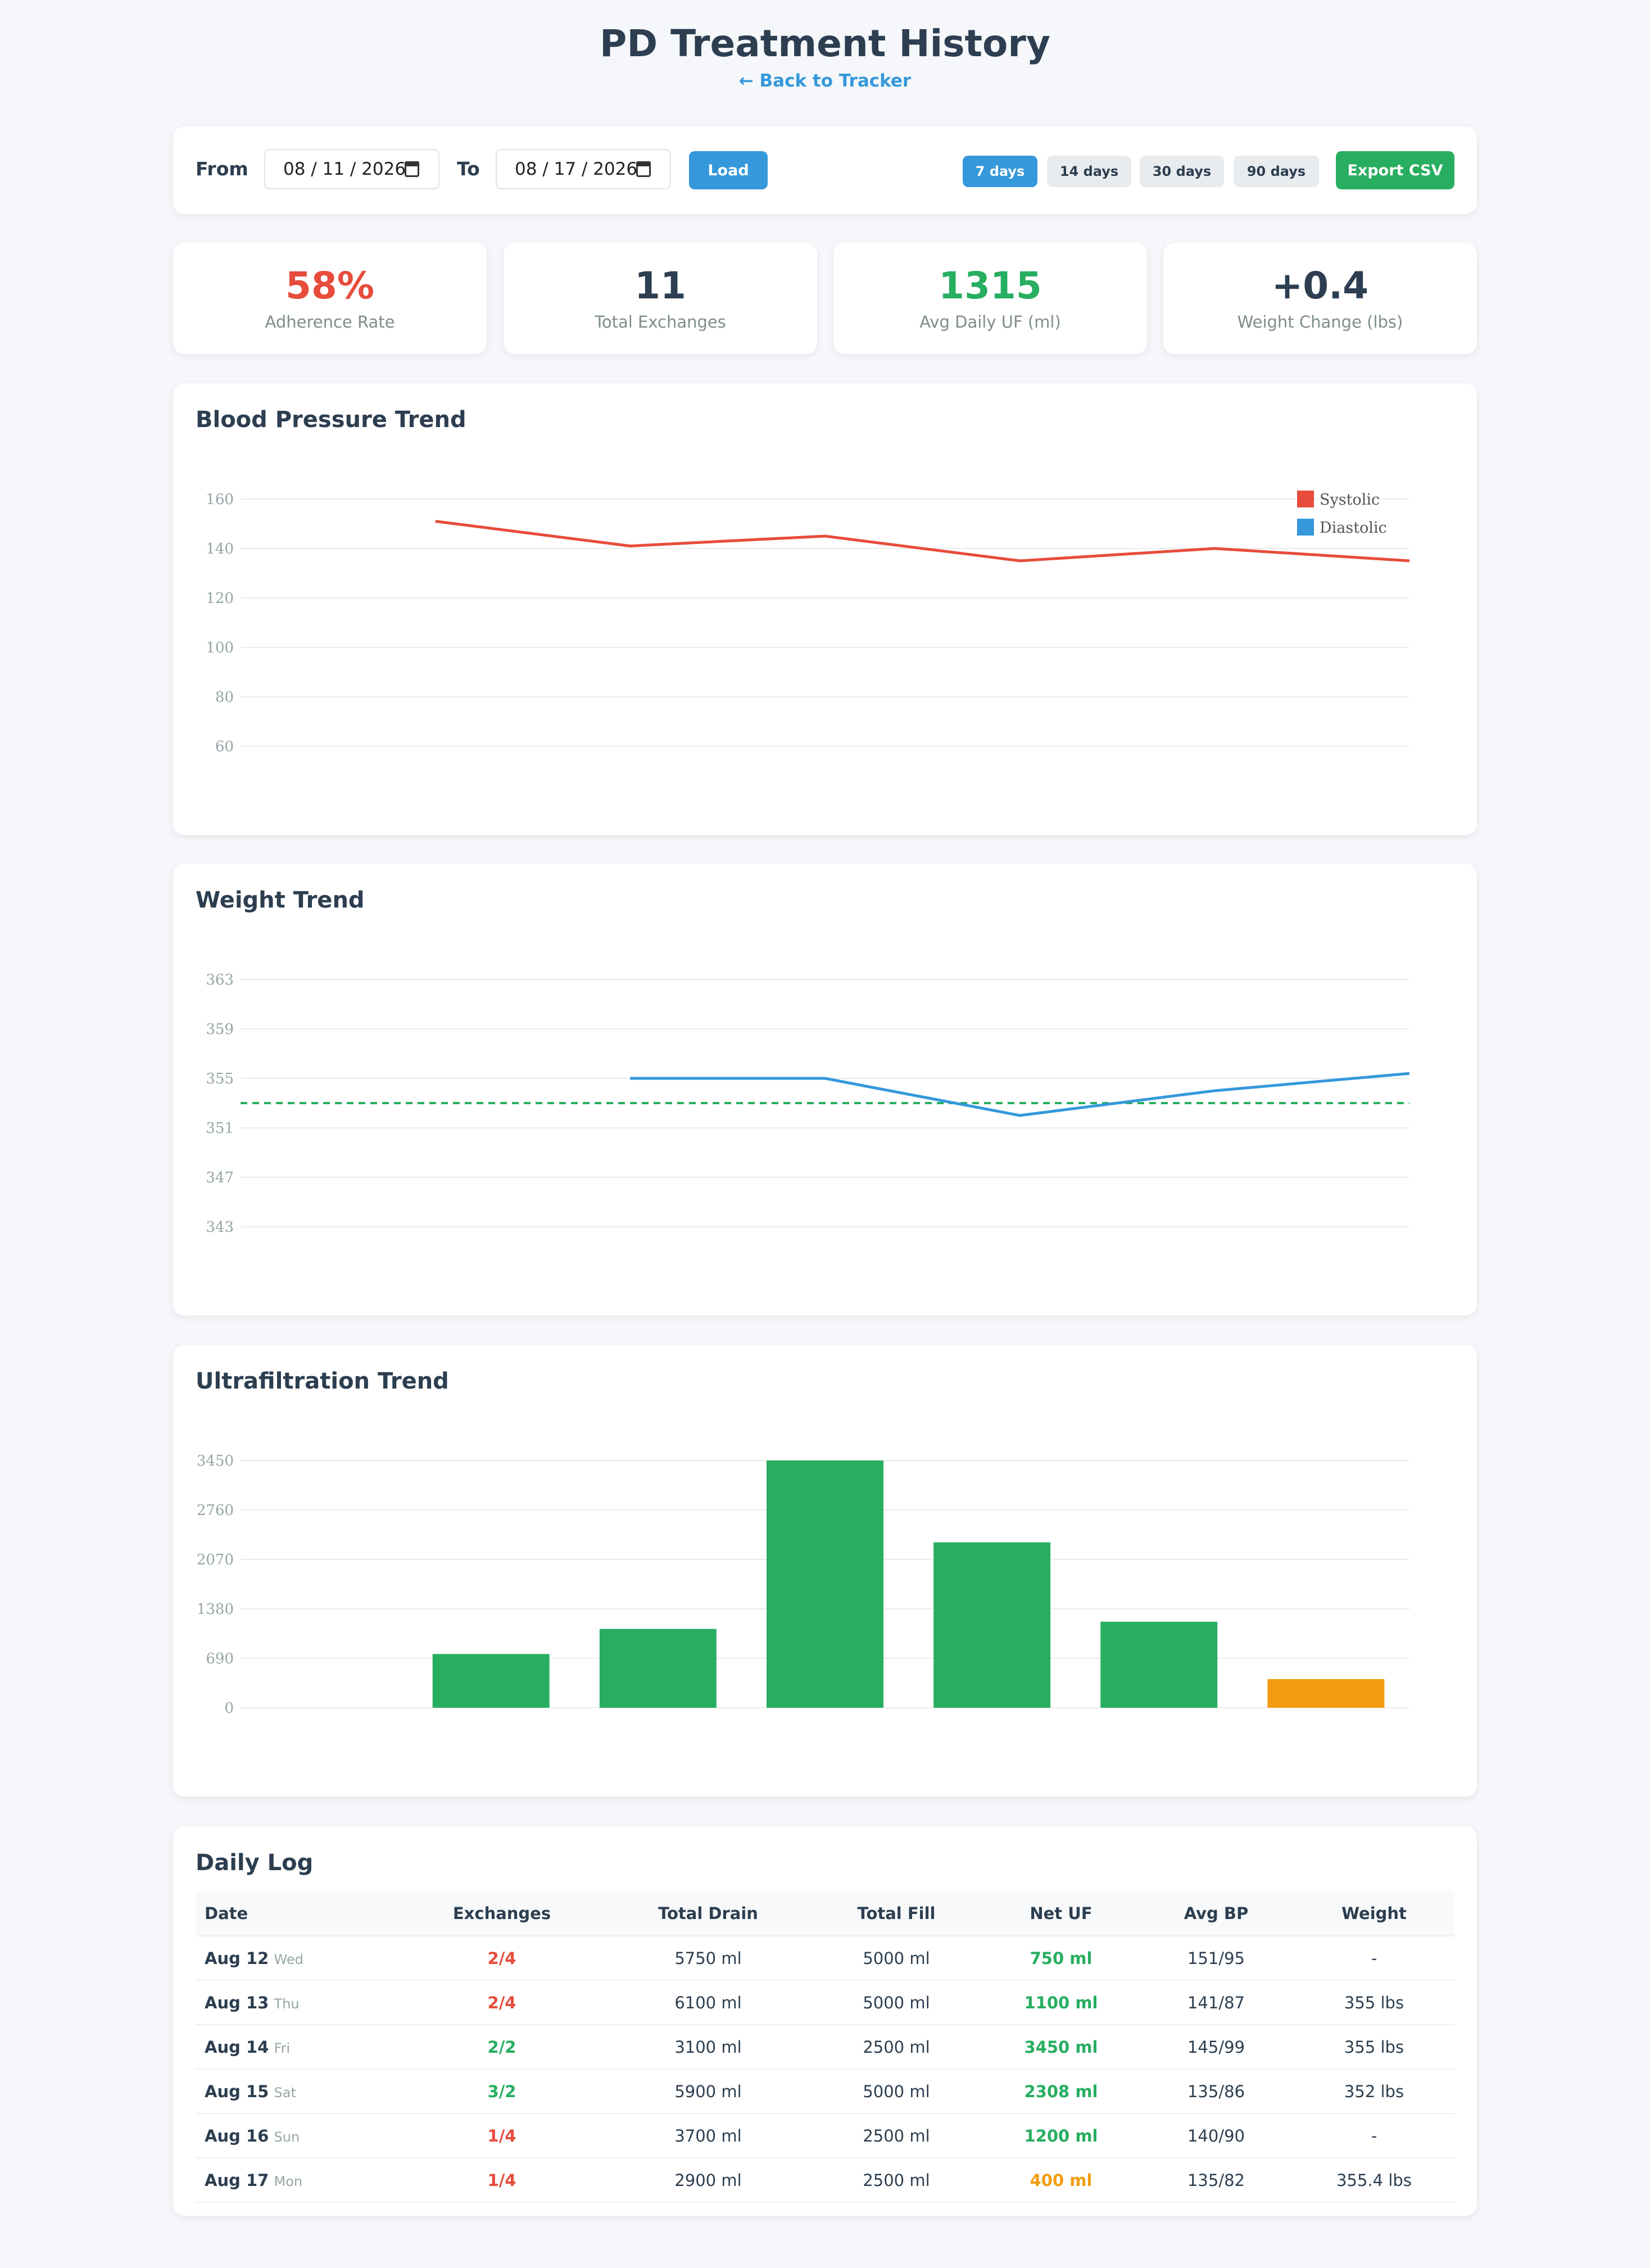 This screenshot has height=2268, width=1650. I want to click on exchanges-cell: 2/2, so click(502, 2048).